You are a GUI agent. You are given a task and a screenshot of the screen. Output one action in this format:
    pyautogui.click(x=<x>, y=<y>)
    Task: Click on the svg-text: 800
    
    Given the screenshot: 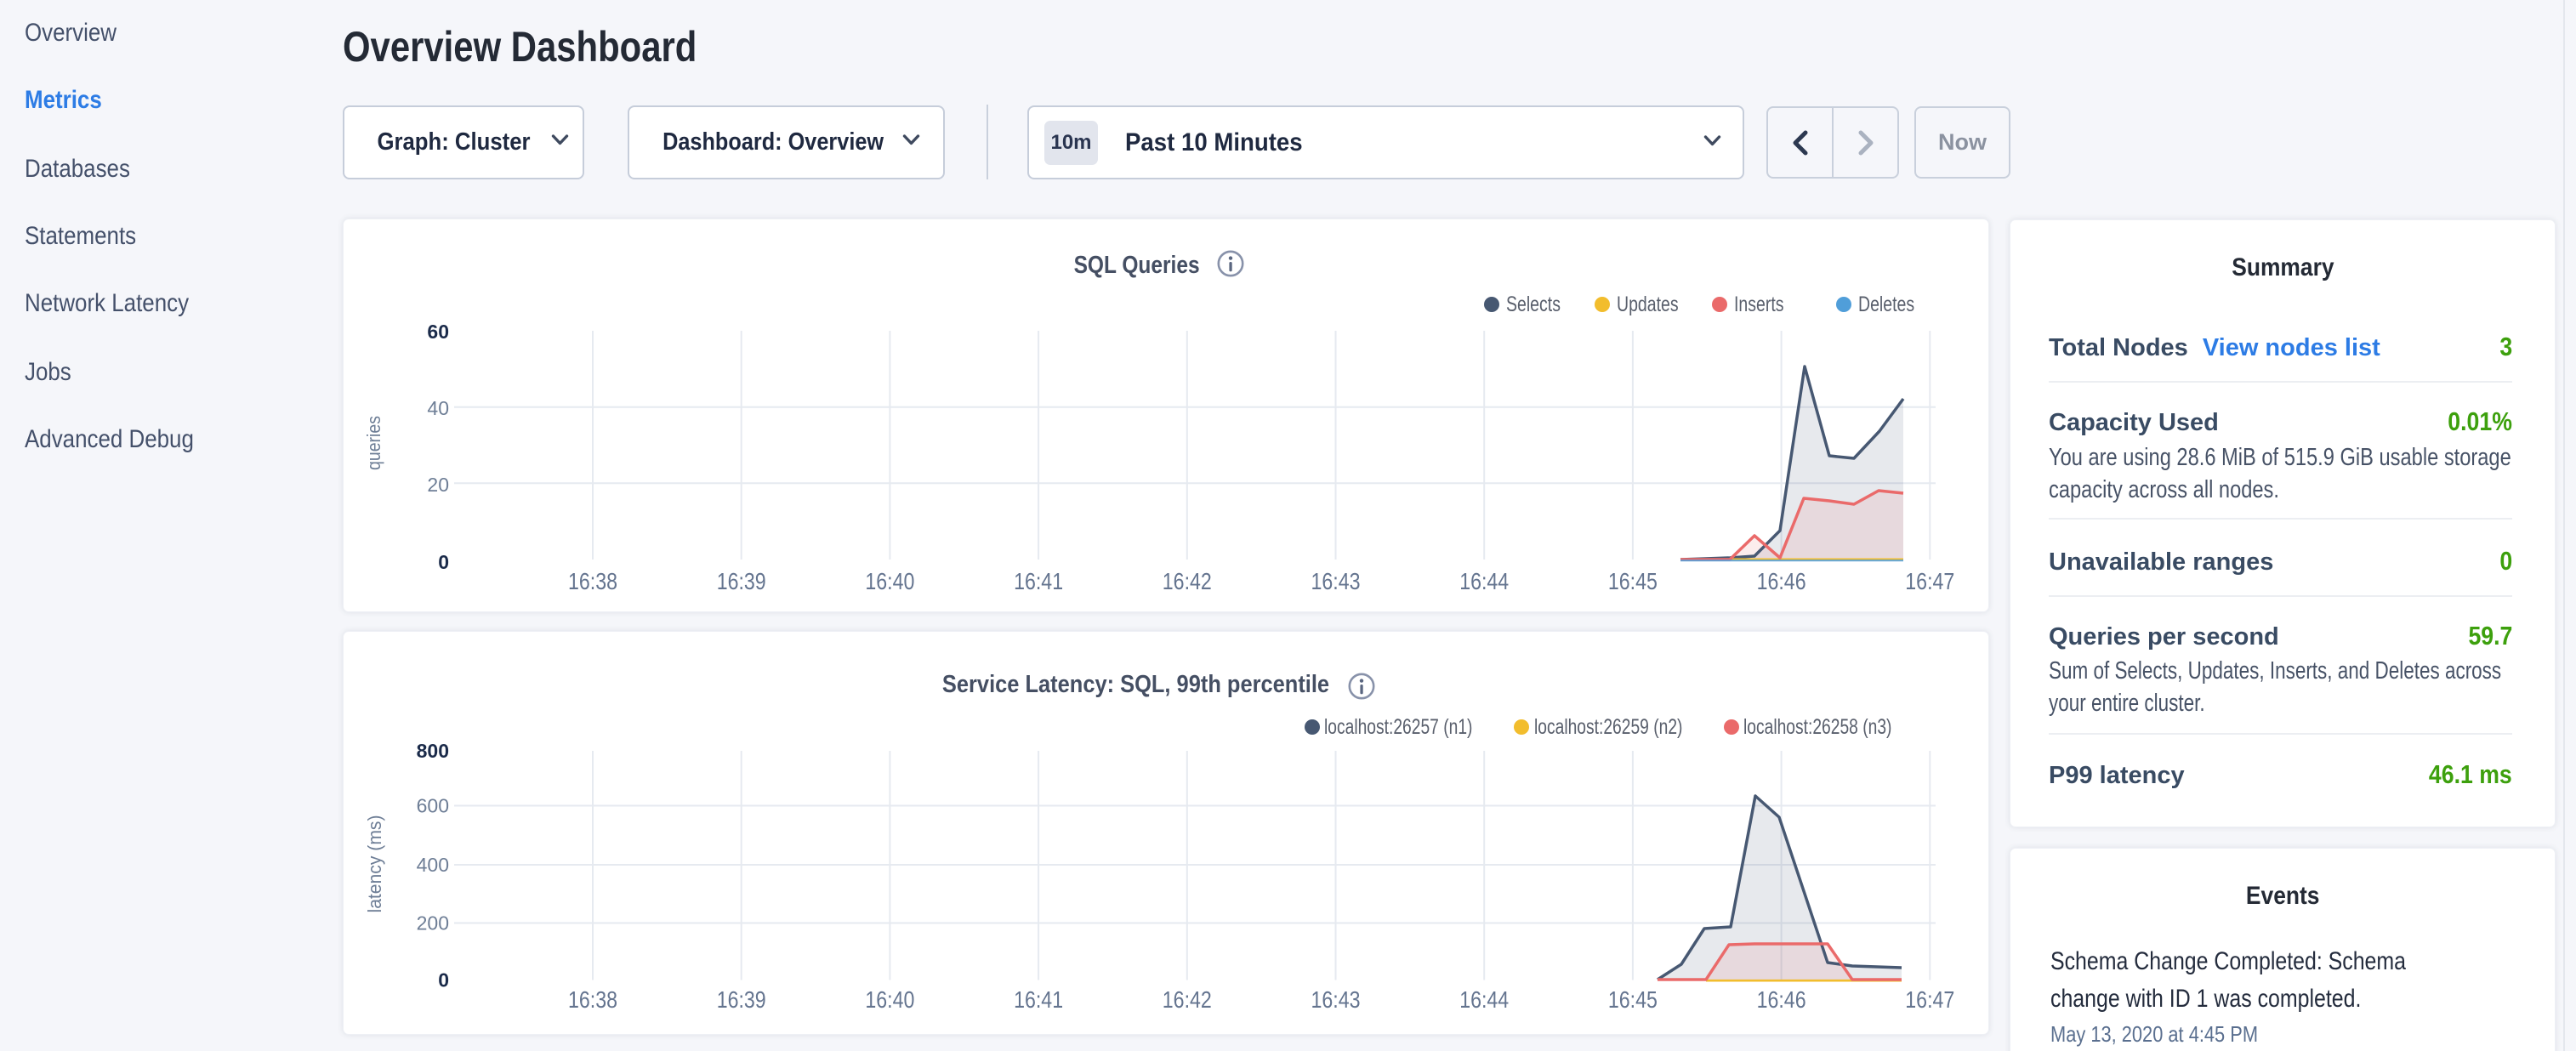 What is the action you would take?
    pyautogui.click(x=433, y=751)
    